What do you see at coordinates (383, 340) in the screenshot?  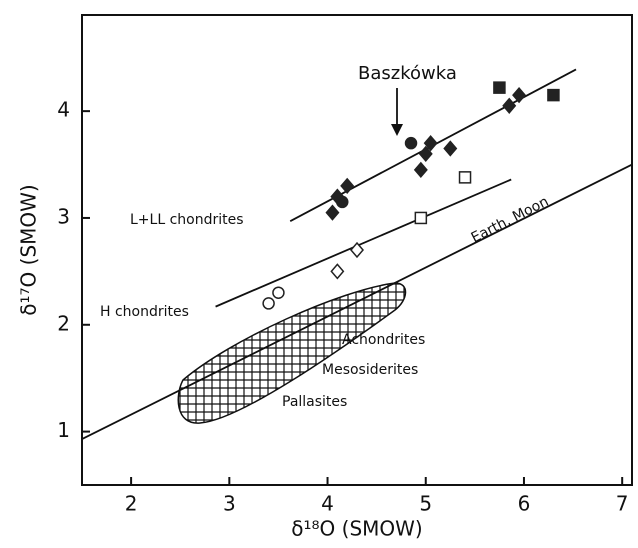 I see `annotation: Achondrites` at bounding box center [383, 340].